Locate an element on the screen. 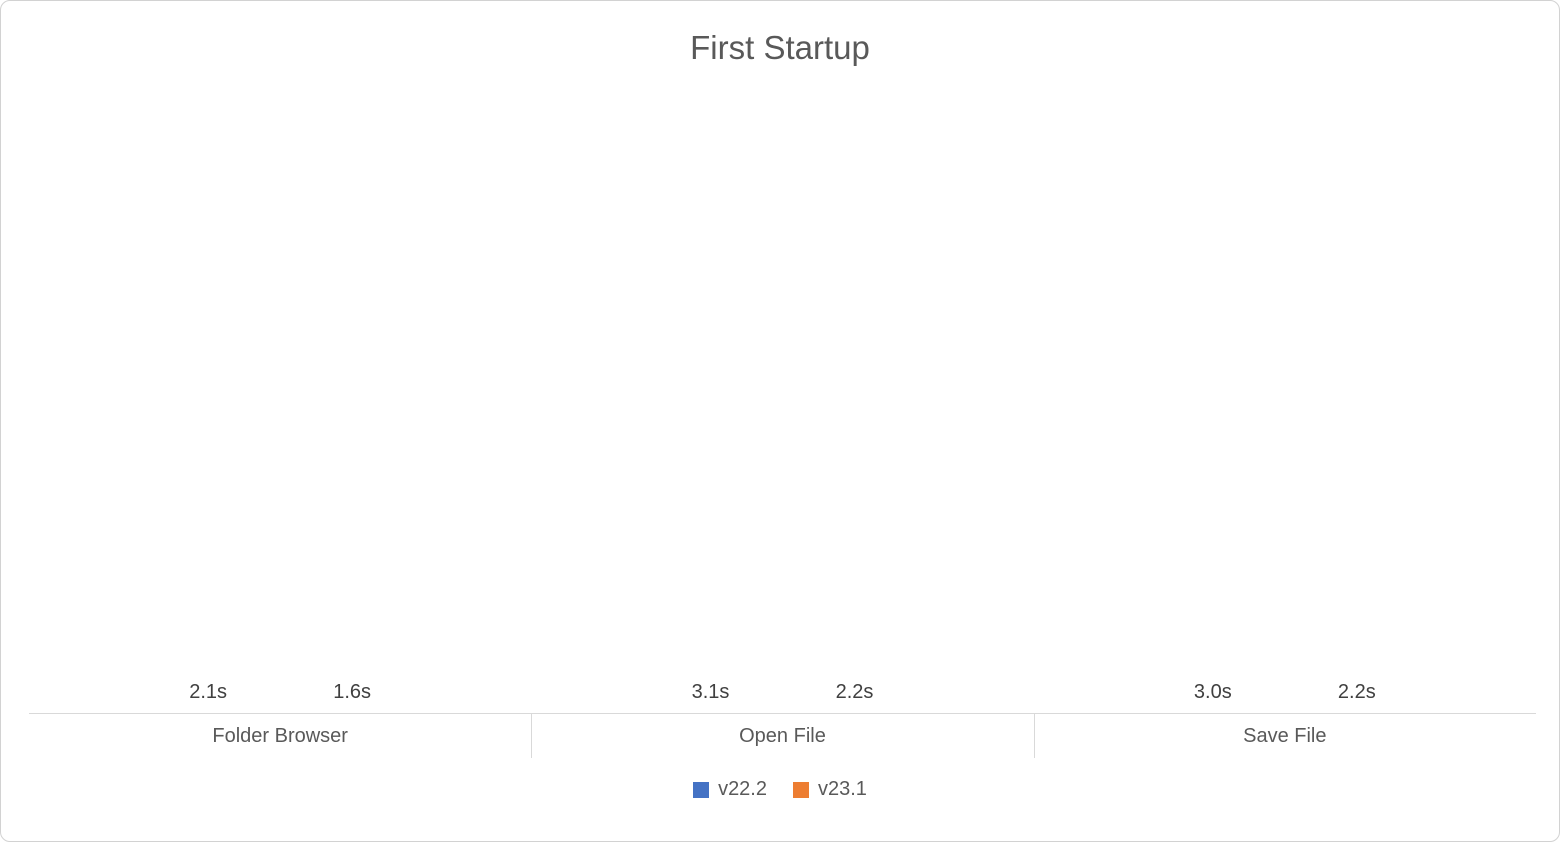  chart-title: First Startup is located at coordinates (780, 47).